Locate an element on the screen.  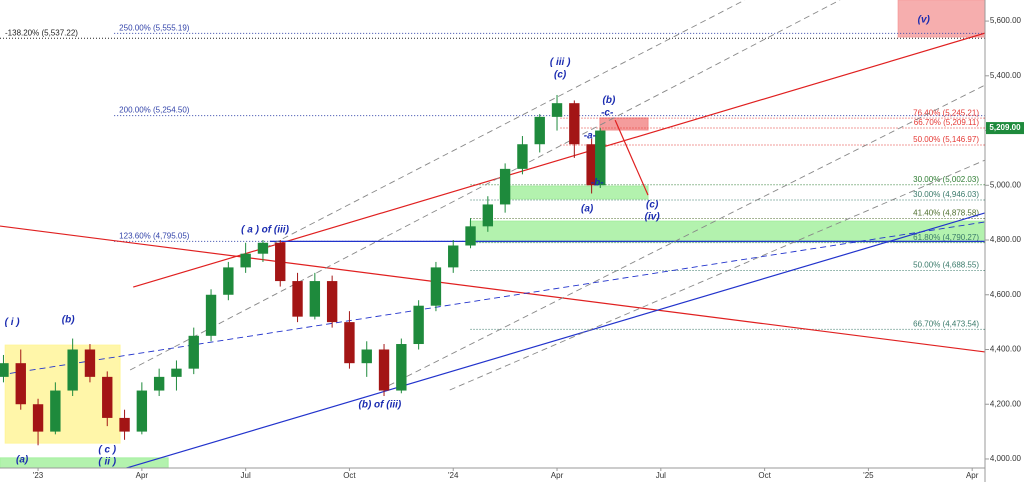
wave-label: ( a ) of (iii) is located at coordinates (265, 230).